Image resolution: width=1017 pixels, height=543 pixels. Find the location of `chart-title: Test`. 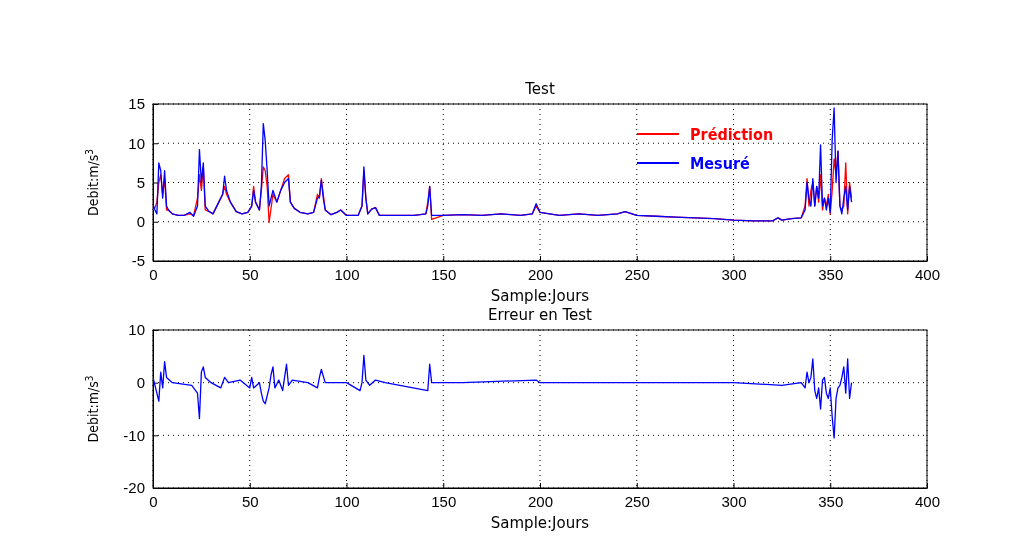

chart-title: Test is located at coordinates (539, 89).